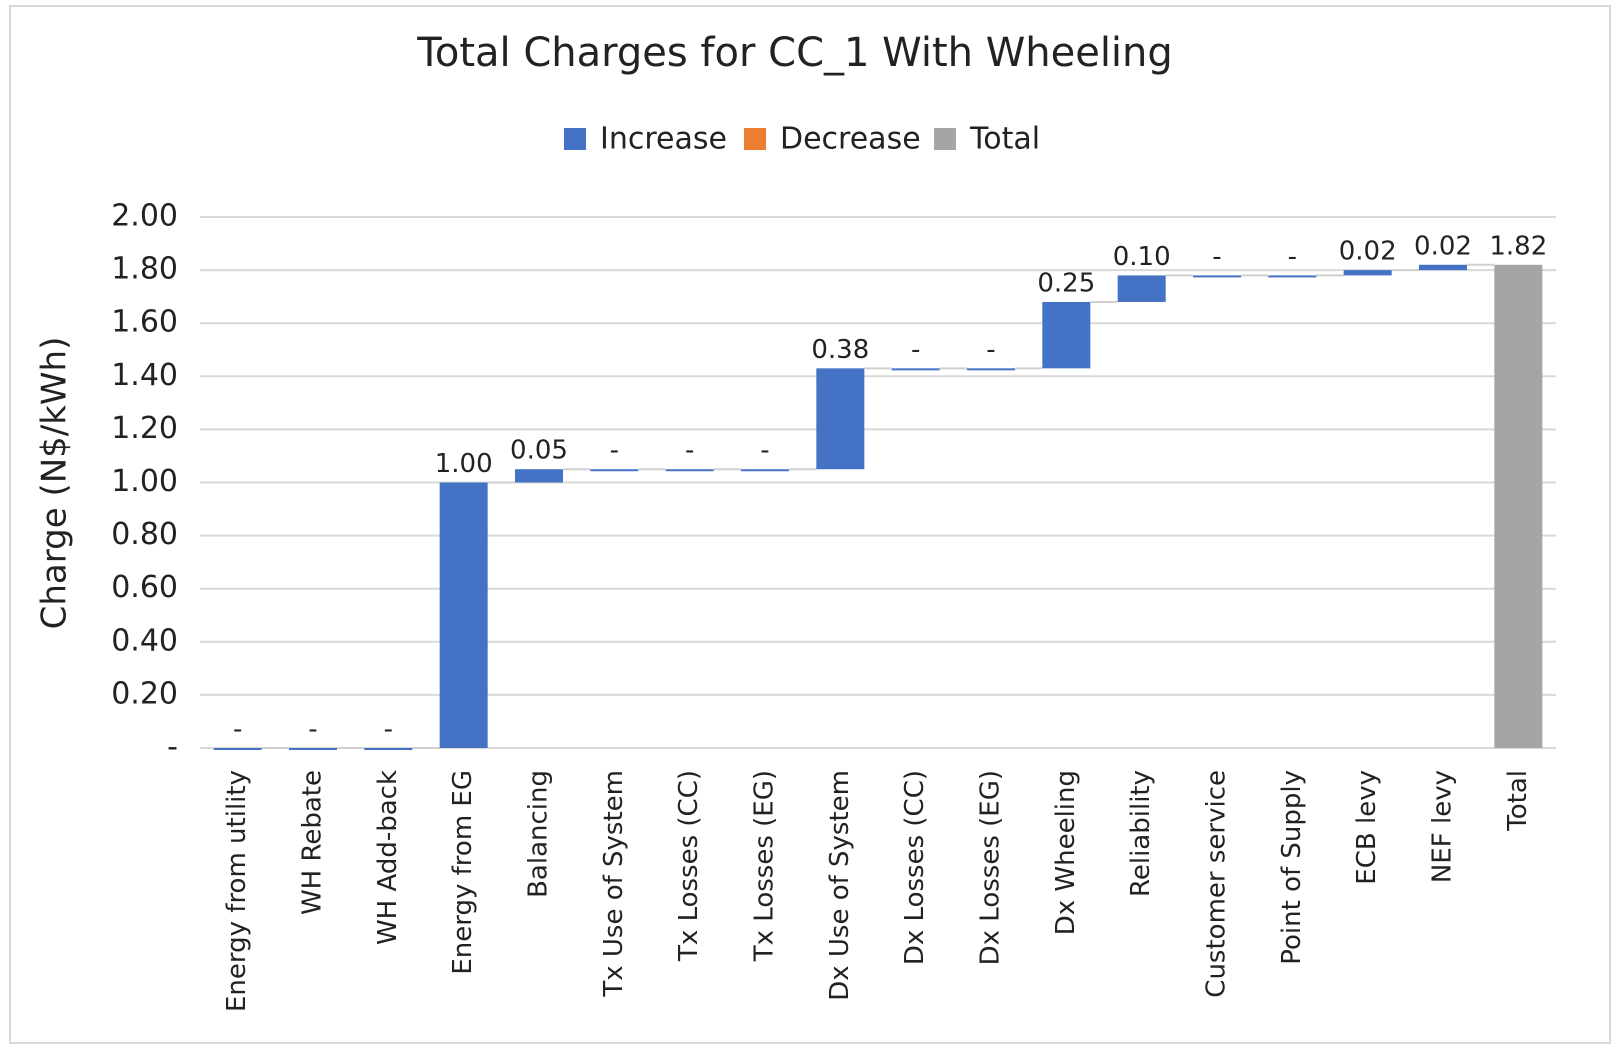  What do you see at coordinates (689, 866) in the screenshot?
I see `x-tick-label: Tx Losses (CC)` at bounding box center [689, 866].